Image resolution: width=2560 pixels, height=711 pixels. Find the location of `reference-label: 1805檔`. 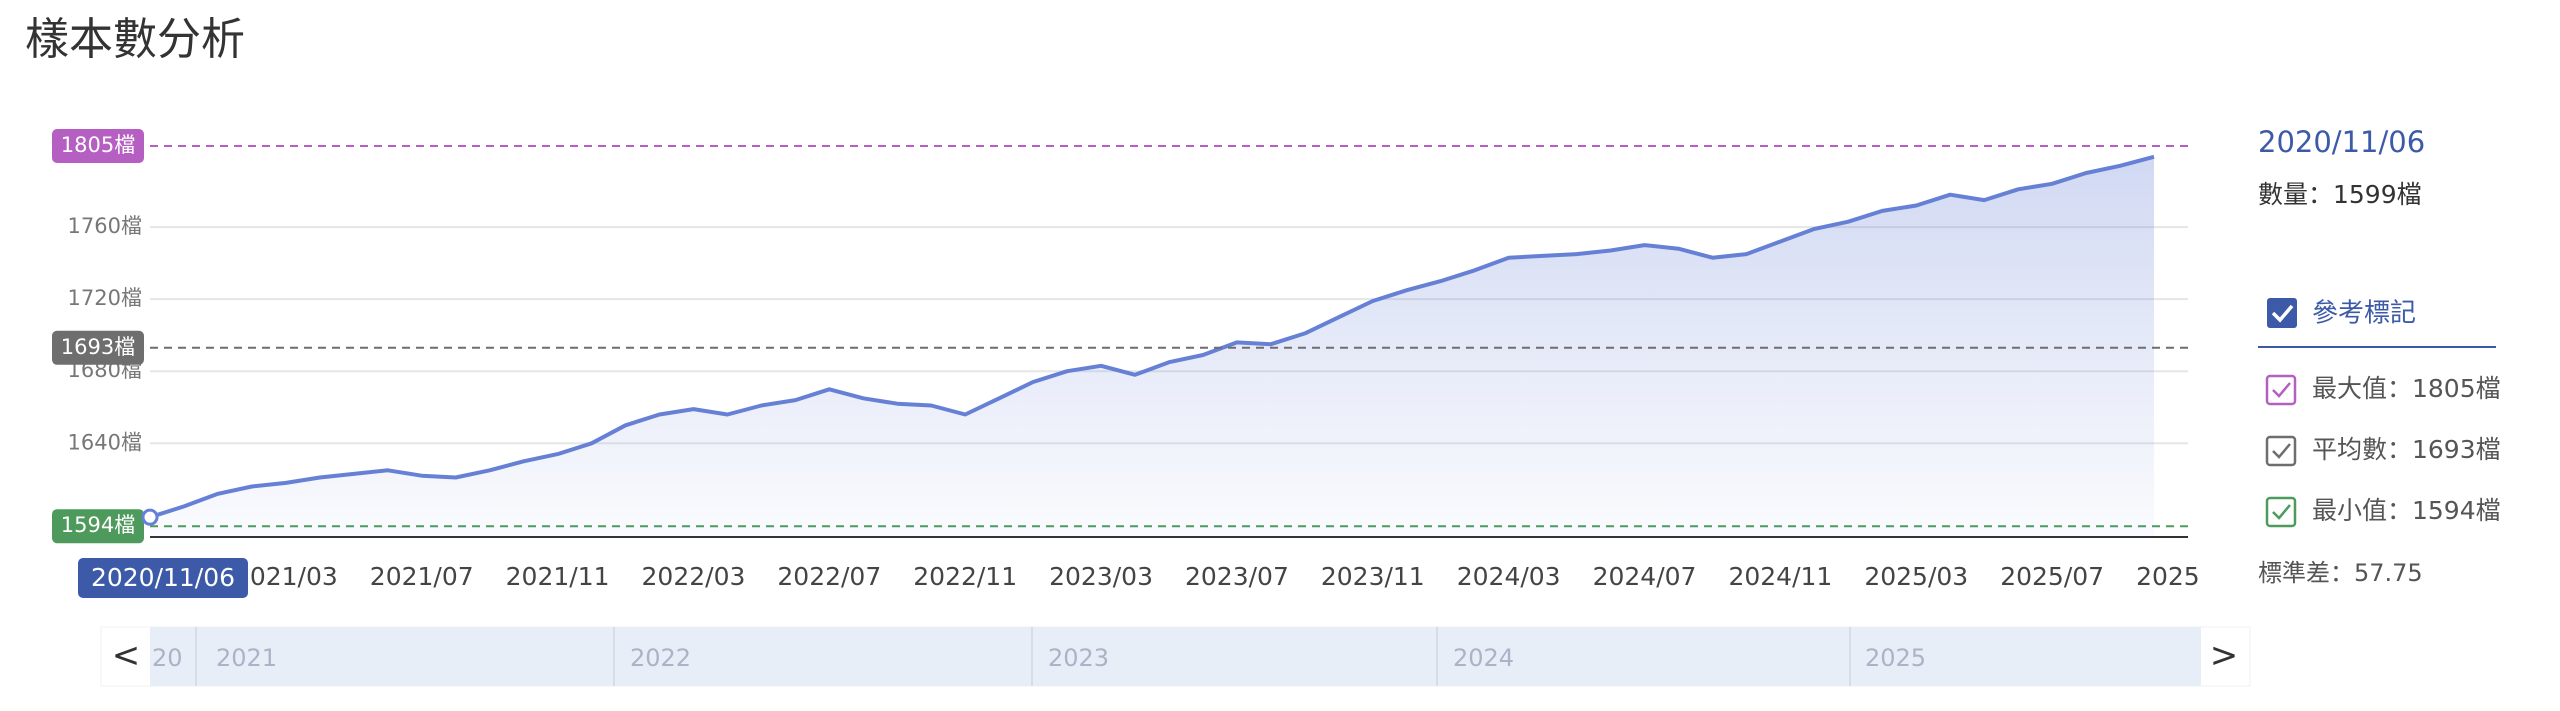

reference-label: 1805檔 is located at coordinates (98, 145).